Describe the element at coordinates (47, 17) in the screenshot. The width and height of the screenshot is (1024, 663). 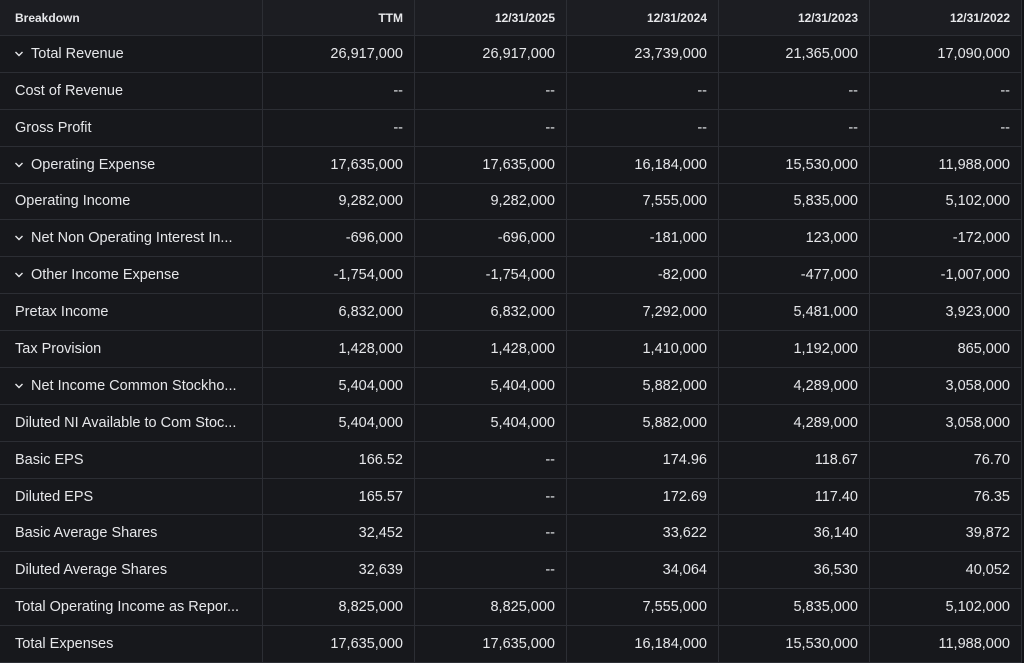
I see `column-header-text: Breakdown` at that location.